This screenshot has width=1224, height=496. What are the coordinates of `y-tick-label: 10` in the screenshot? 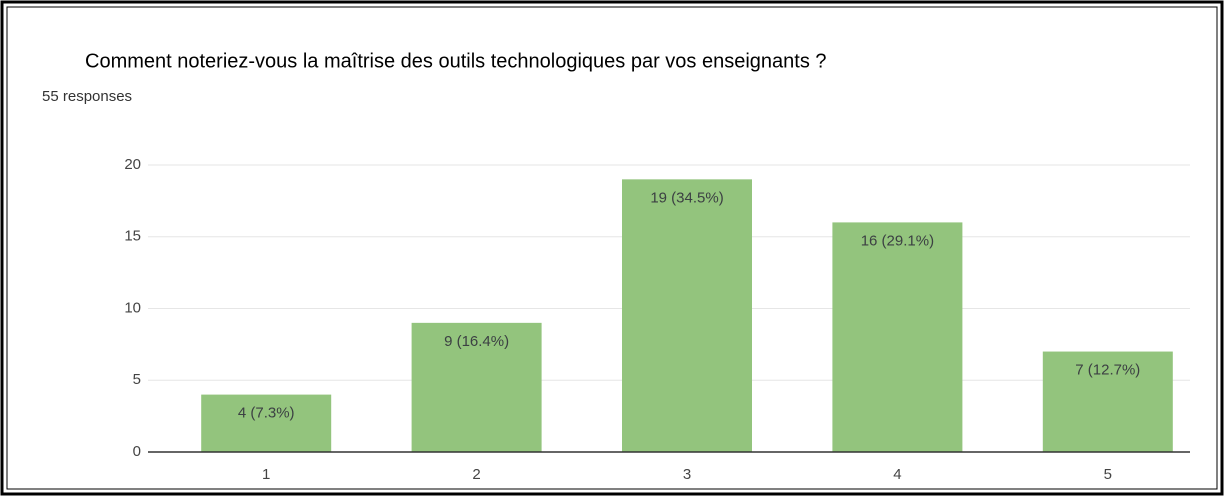 It's located at (132, 307).